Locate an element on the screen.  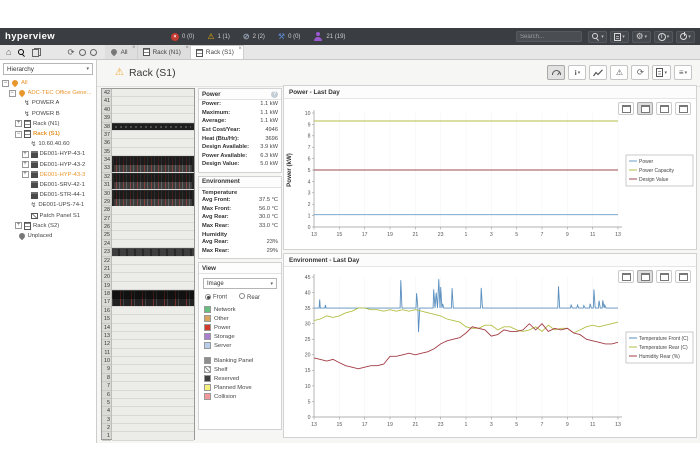
tree-item-unplaced: Unplaced is located at coordinates (48, 236).